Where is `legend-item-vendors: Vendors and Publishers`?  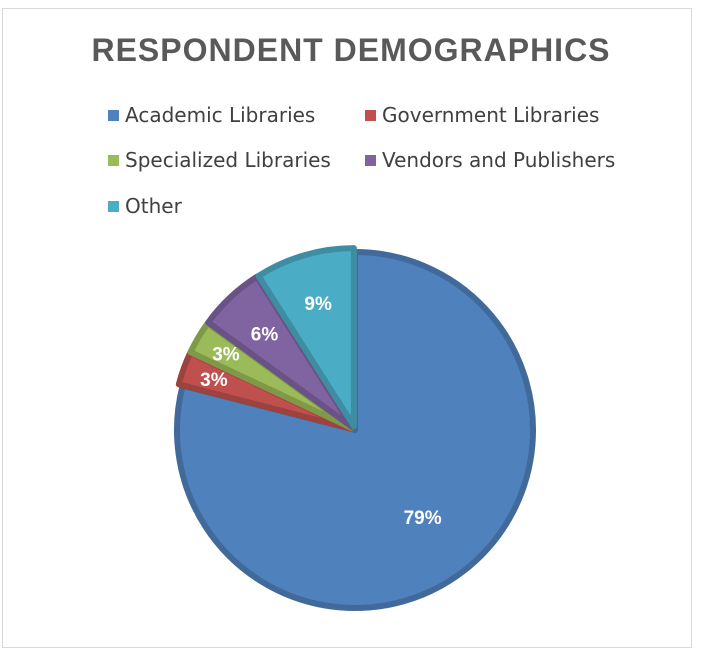 legend-item-vendors: Vendors and Publishers is located at coordinates (490, 160).